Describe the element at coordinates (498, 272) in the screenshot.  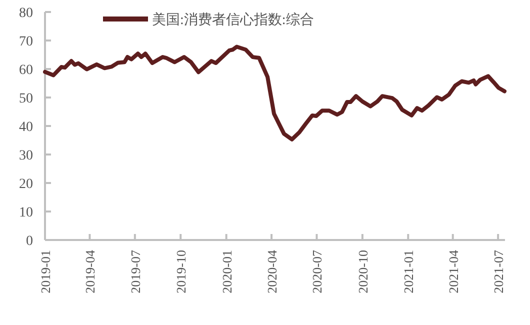
I see `x-tick-label: 2021-07` at that location.